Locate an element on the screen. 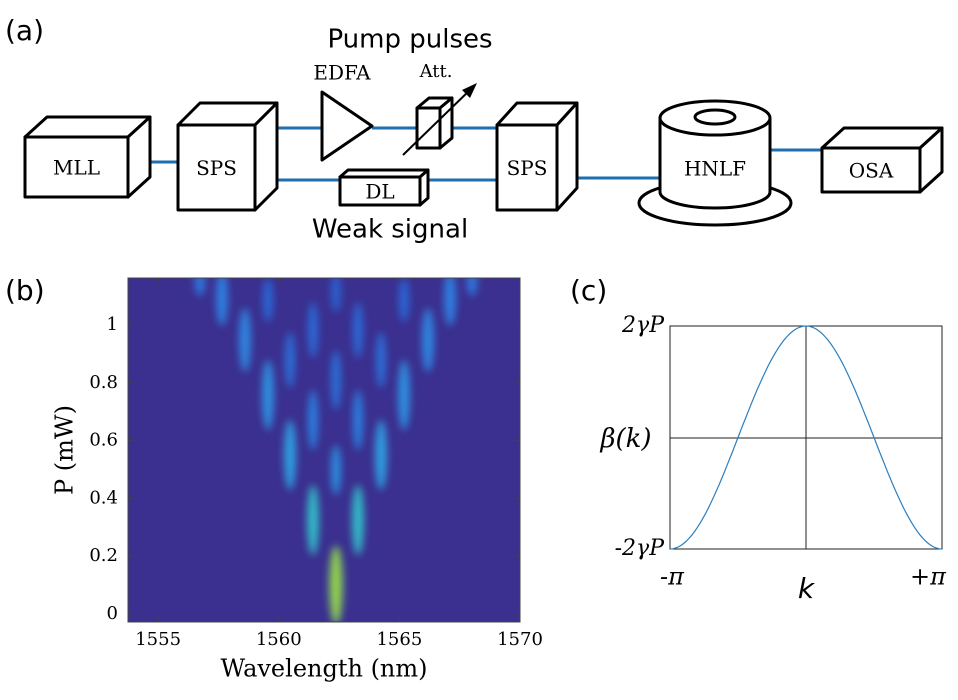  y-axis-label: β(k) is located at coordinates (625, 439).